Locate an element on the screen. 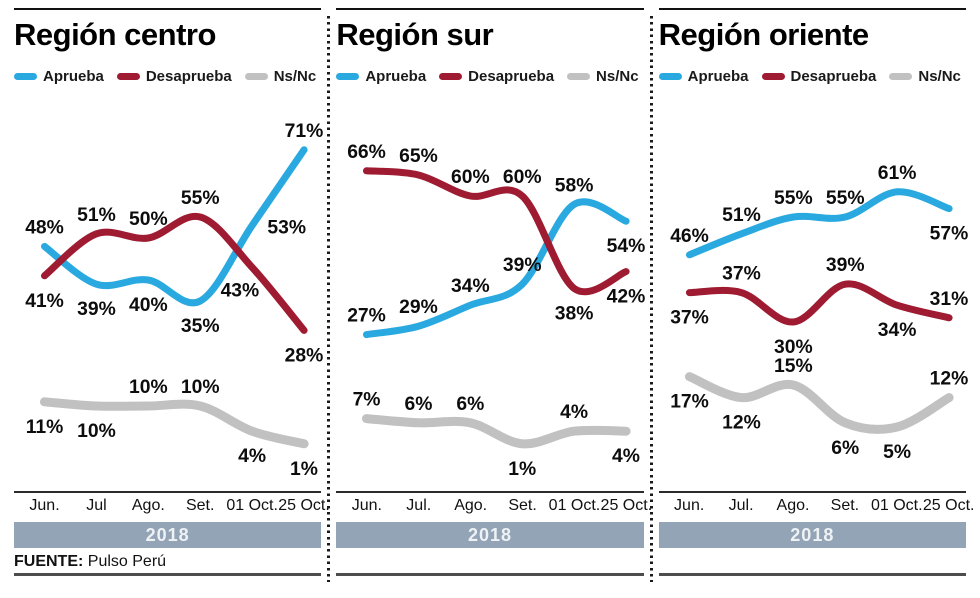  data-label: 57% is located at coordinates (948, 234).